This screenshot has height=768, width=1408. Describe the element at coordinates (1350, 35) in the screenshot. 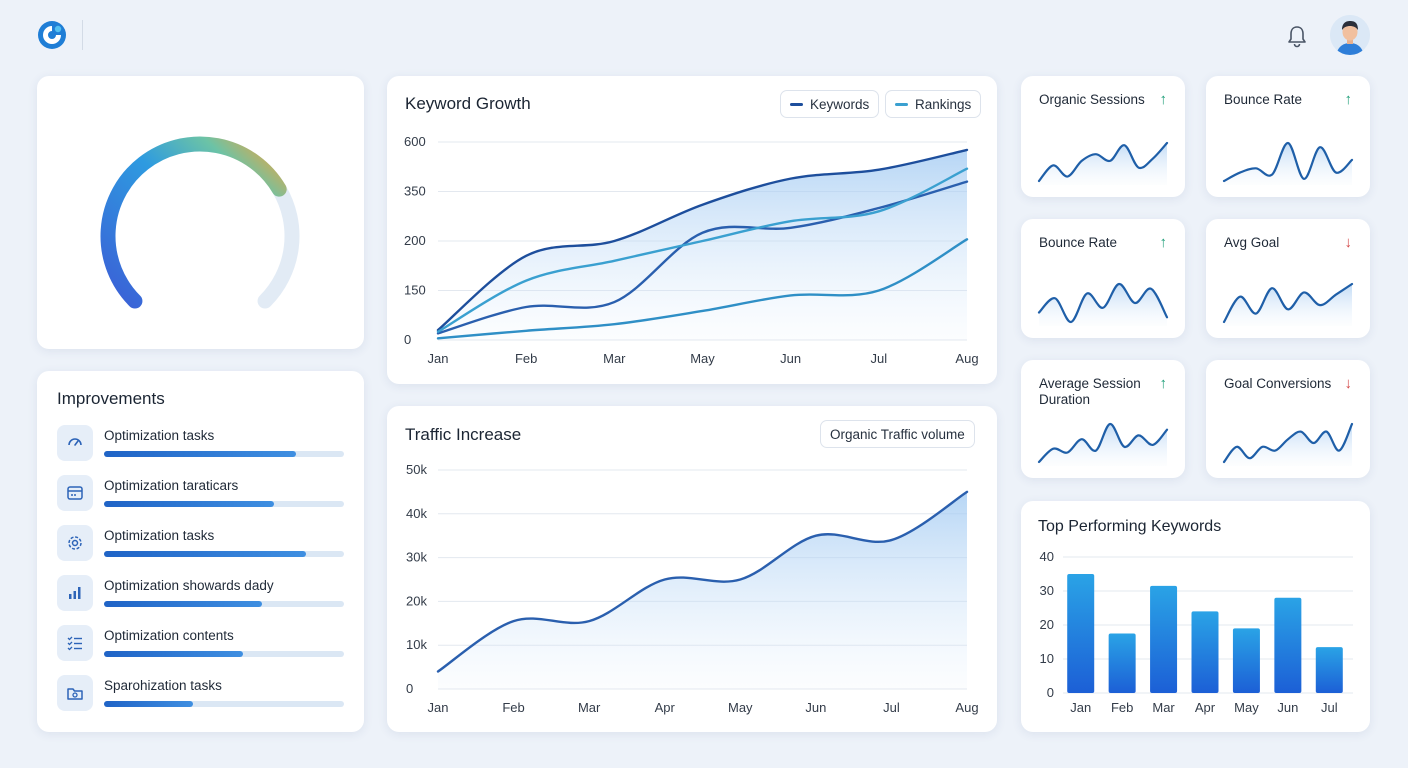

I see `user-avatar` at that location.